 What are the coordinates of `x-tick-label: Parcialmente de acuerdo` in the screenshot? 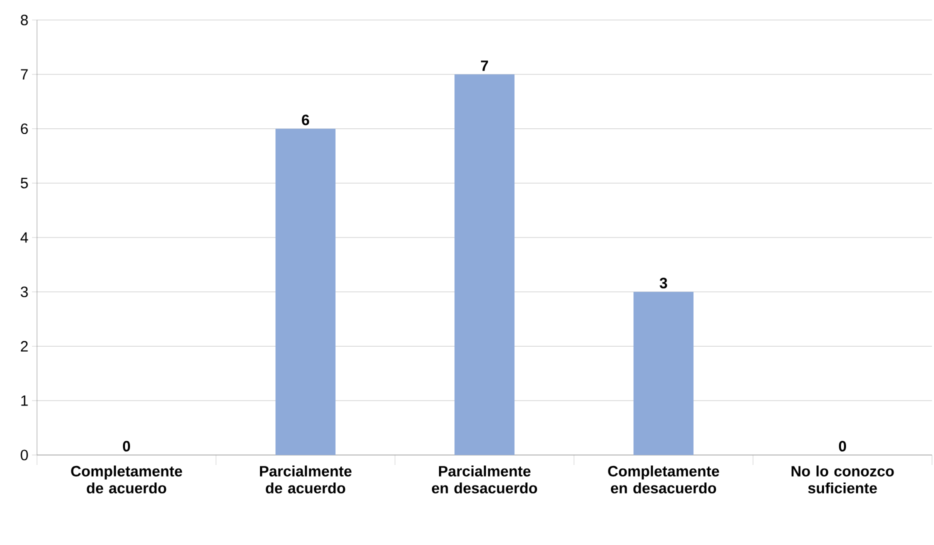 It's located at (306, 480).